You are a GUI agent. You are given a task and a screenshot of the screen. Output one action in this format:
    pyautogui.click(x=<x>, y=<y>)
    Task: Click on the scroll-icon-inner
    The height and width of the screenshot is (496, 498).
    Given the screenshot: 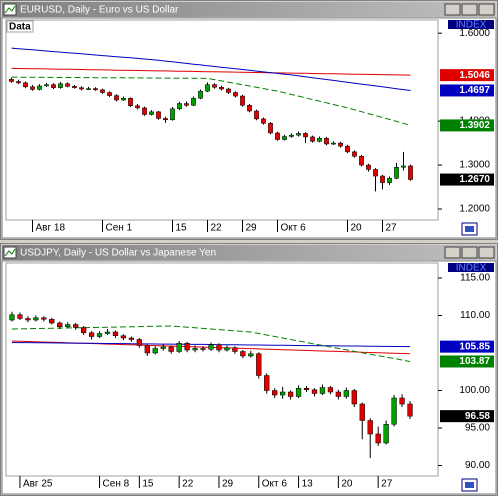 What is the action you would take?
    pyautogui.click(x=469, y=229)
    